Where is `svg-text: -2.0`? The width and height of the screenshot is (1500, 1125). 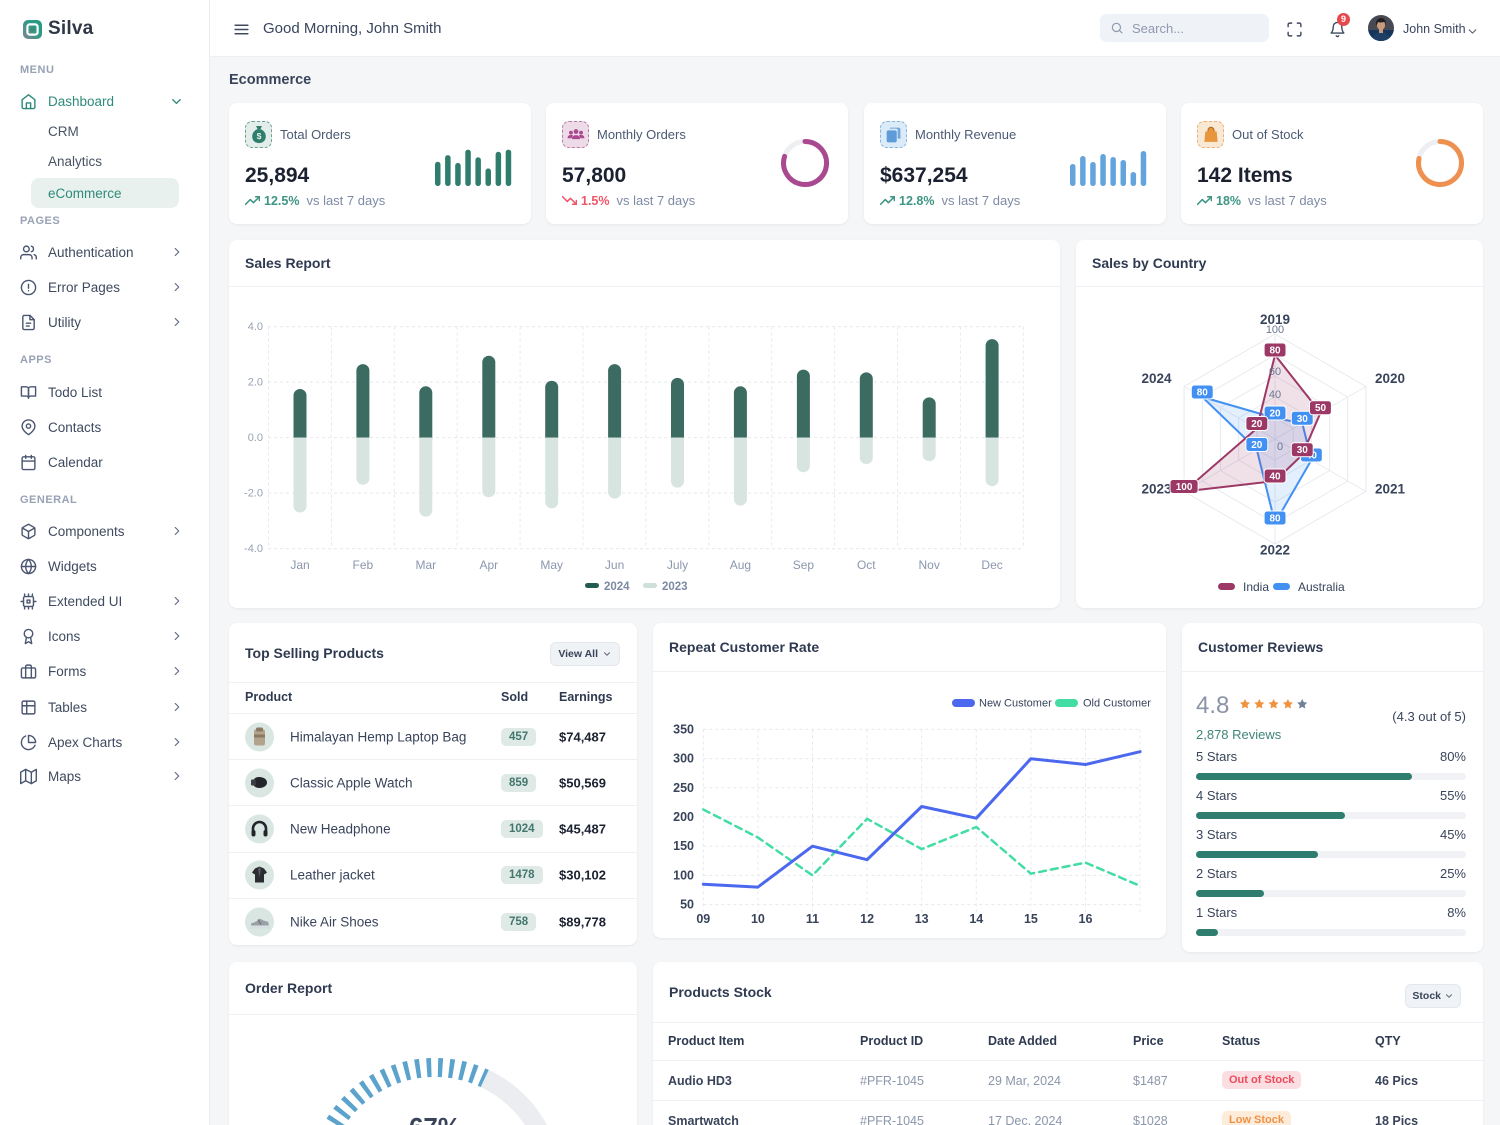
svg-text: -2.0 is located at coordinates (253, 494).